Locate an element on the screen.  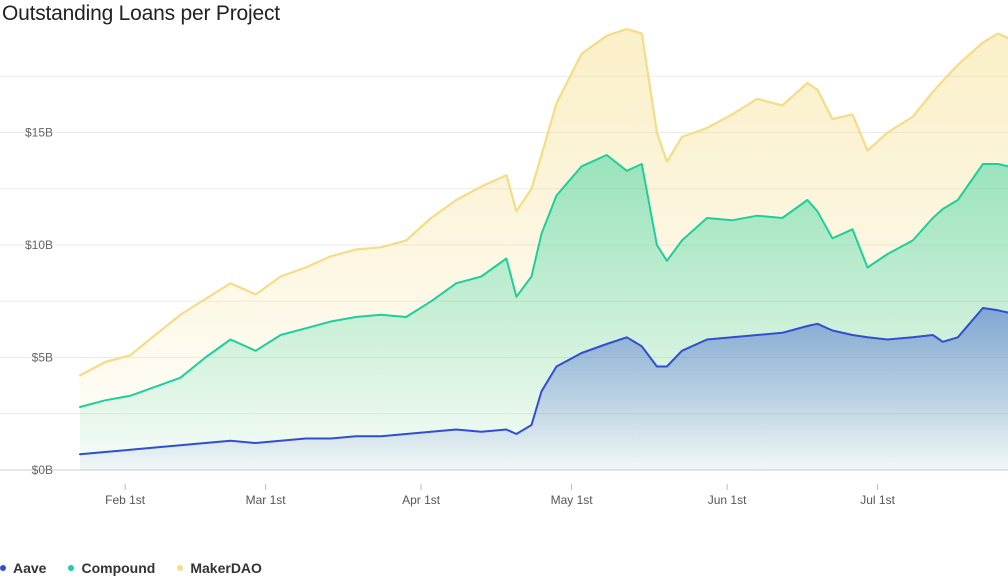
y-tick-label: $10B is located at coordinates (39, 245).